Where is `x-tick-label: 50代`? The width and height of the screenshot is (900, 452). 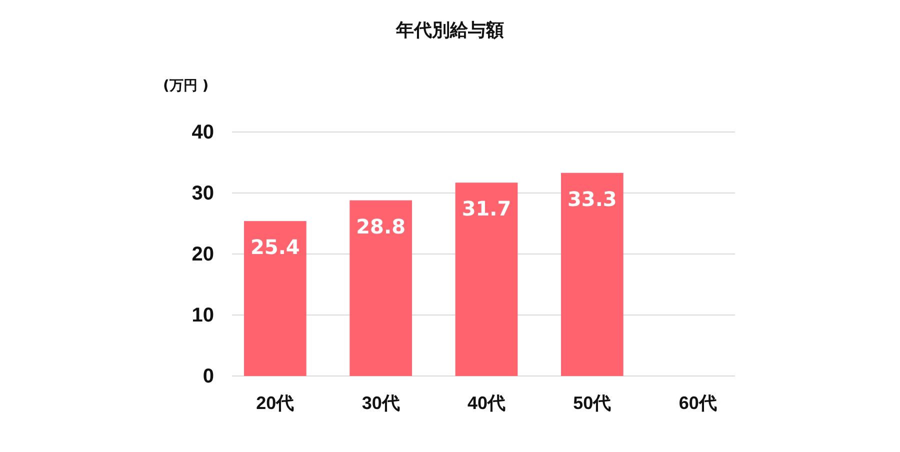 x-tick-label: 50代 is located at coordinates (592, 402).